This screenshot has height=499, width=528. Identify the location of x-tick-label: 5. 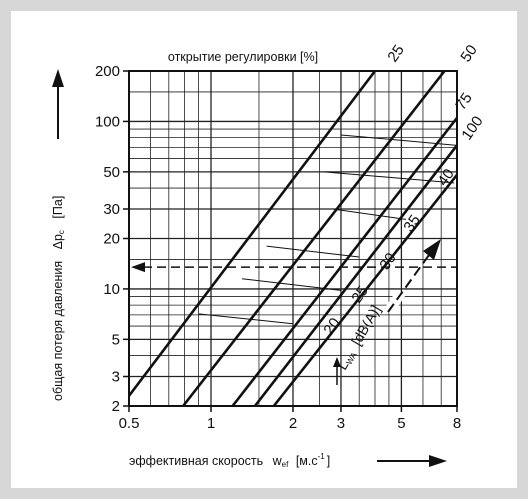
(401, 423).